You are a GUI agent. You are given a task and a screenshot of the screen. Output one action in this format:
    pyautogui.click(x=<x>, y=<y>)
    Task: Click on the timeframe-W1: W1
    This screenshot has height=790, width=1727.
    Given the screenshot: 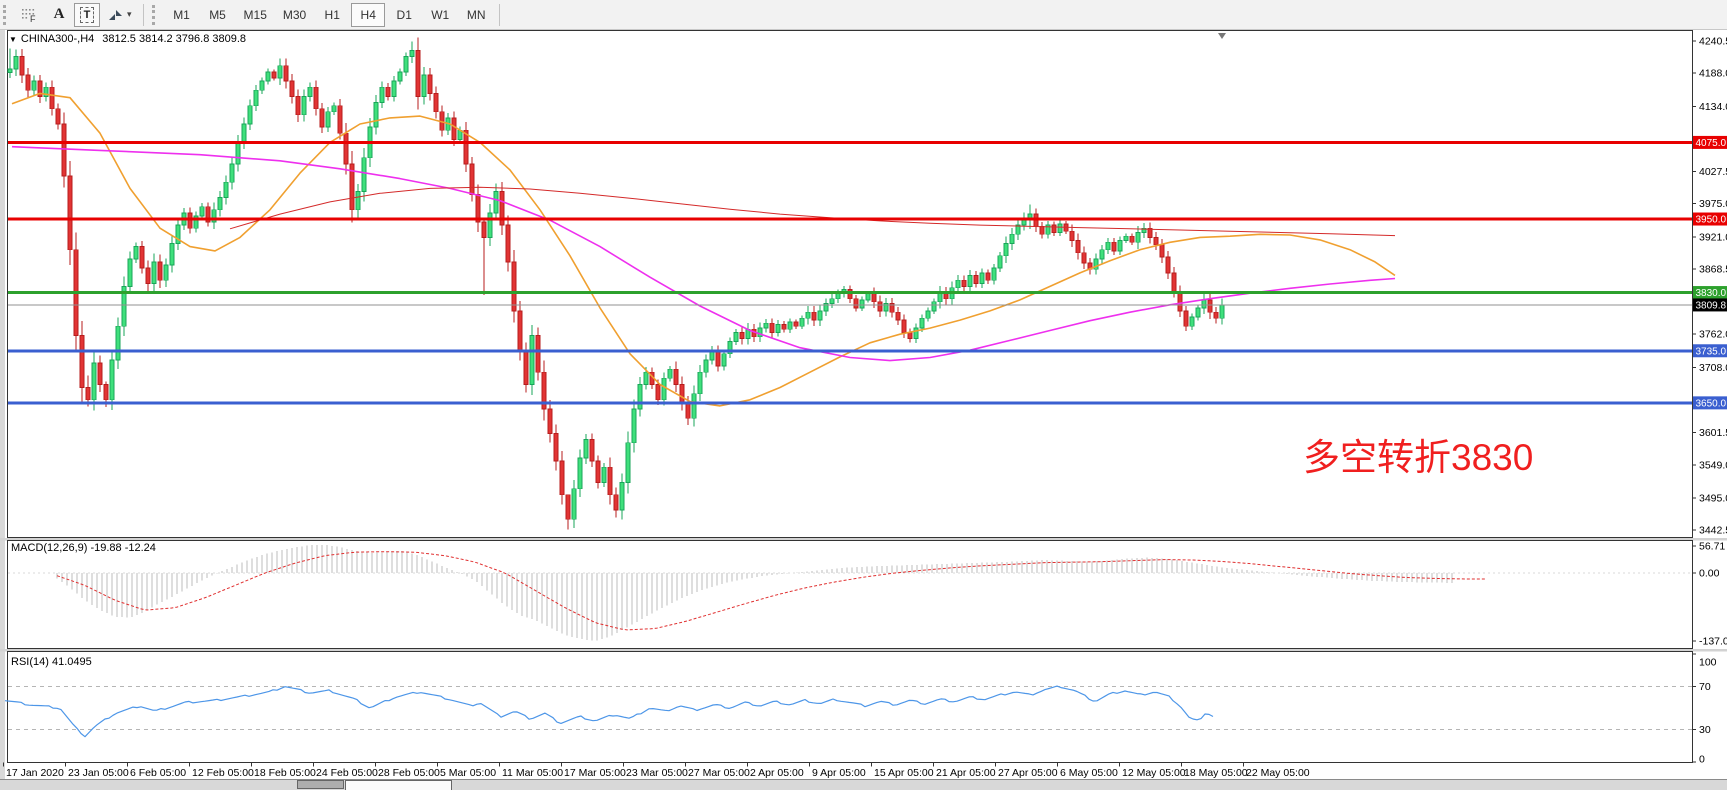 What is the action you would take?
    pyautogui.click(x=440, y=15)
    